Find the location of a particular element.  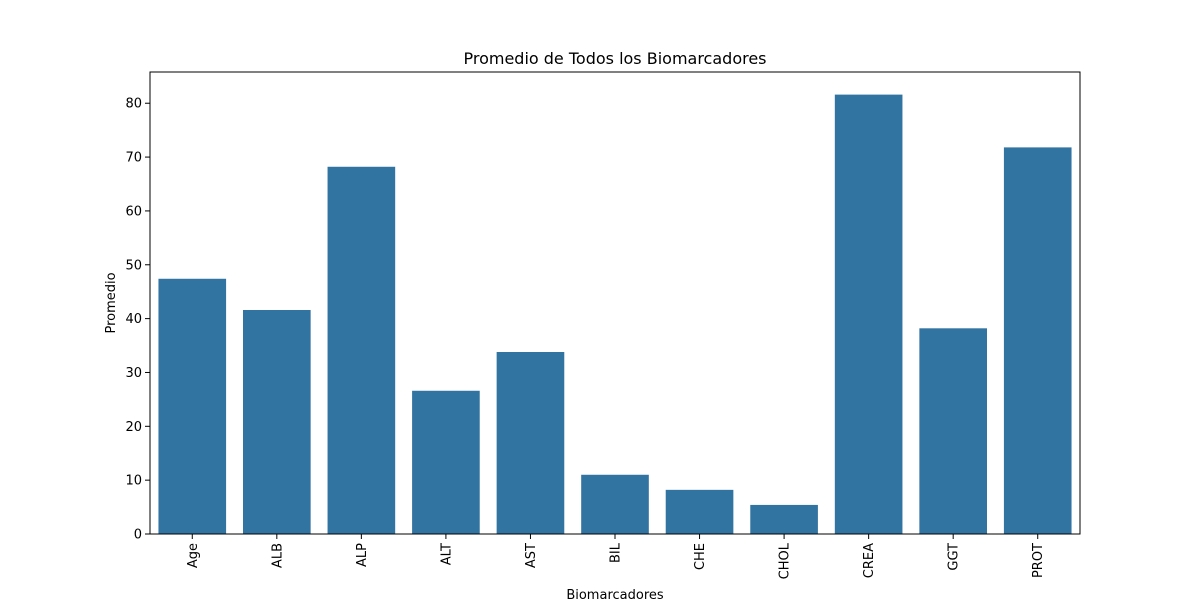

y-axis-label: Promedio is located at coordinates (111, 302).